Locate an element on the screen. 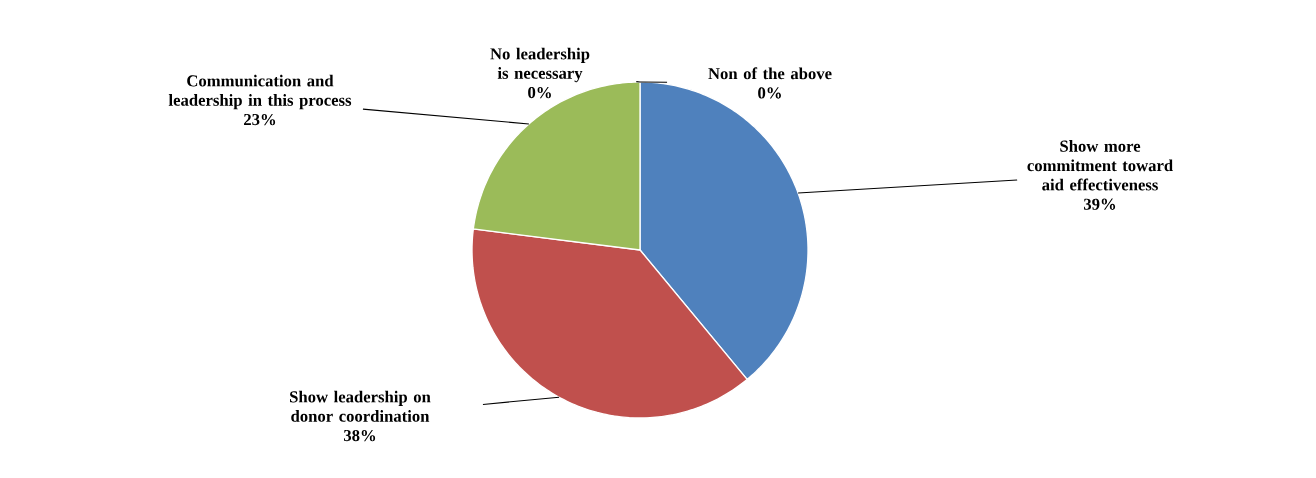 This screenshot has width=1316, height=478. slice-label: Communication and leadership in this process is located at coordinates (260, 92).